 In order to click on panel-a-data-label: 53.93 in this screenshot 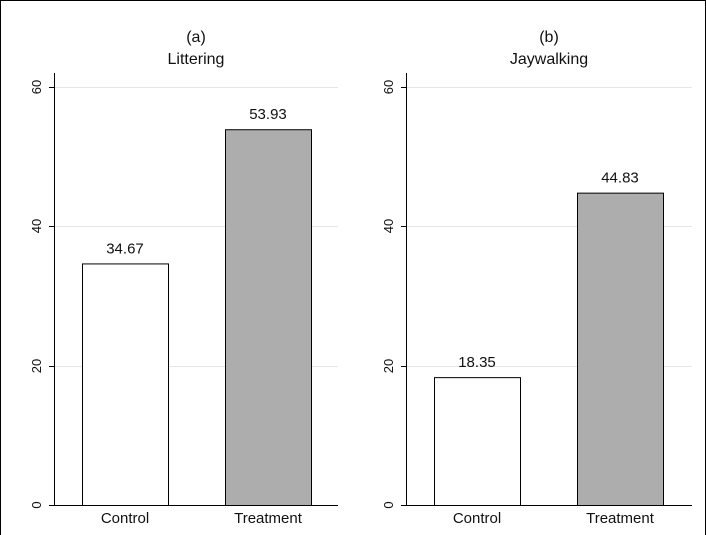, I will do `click(268, 114)`.